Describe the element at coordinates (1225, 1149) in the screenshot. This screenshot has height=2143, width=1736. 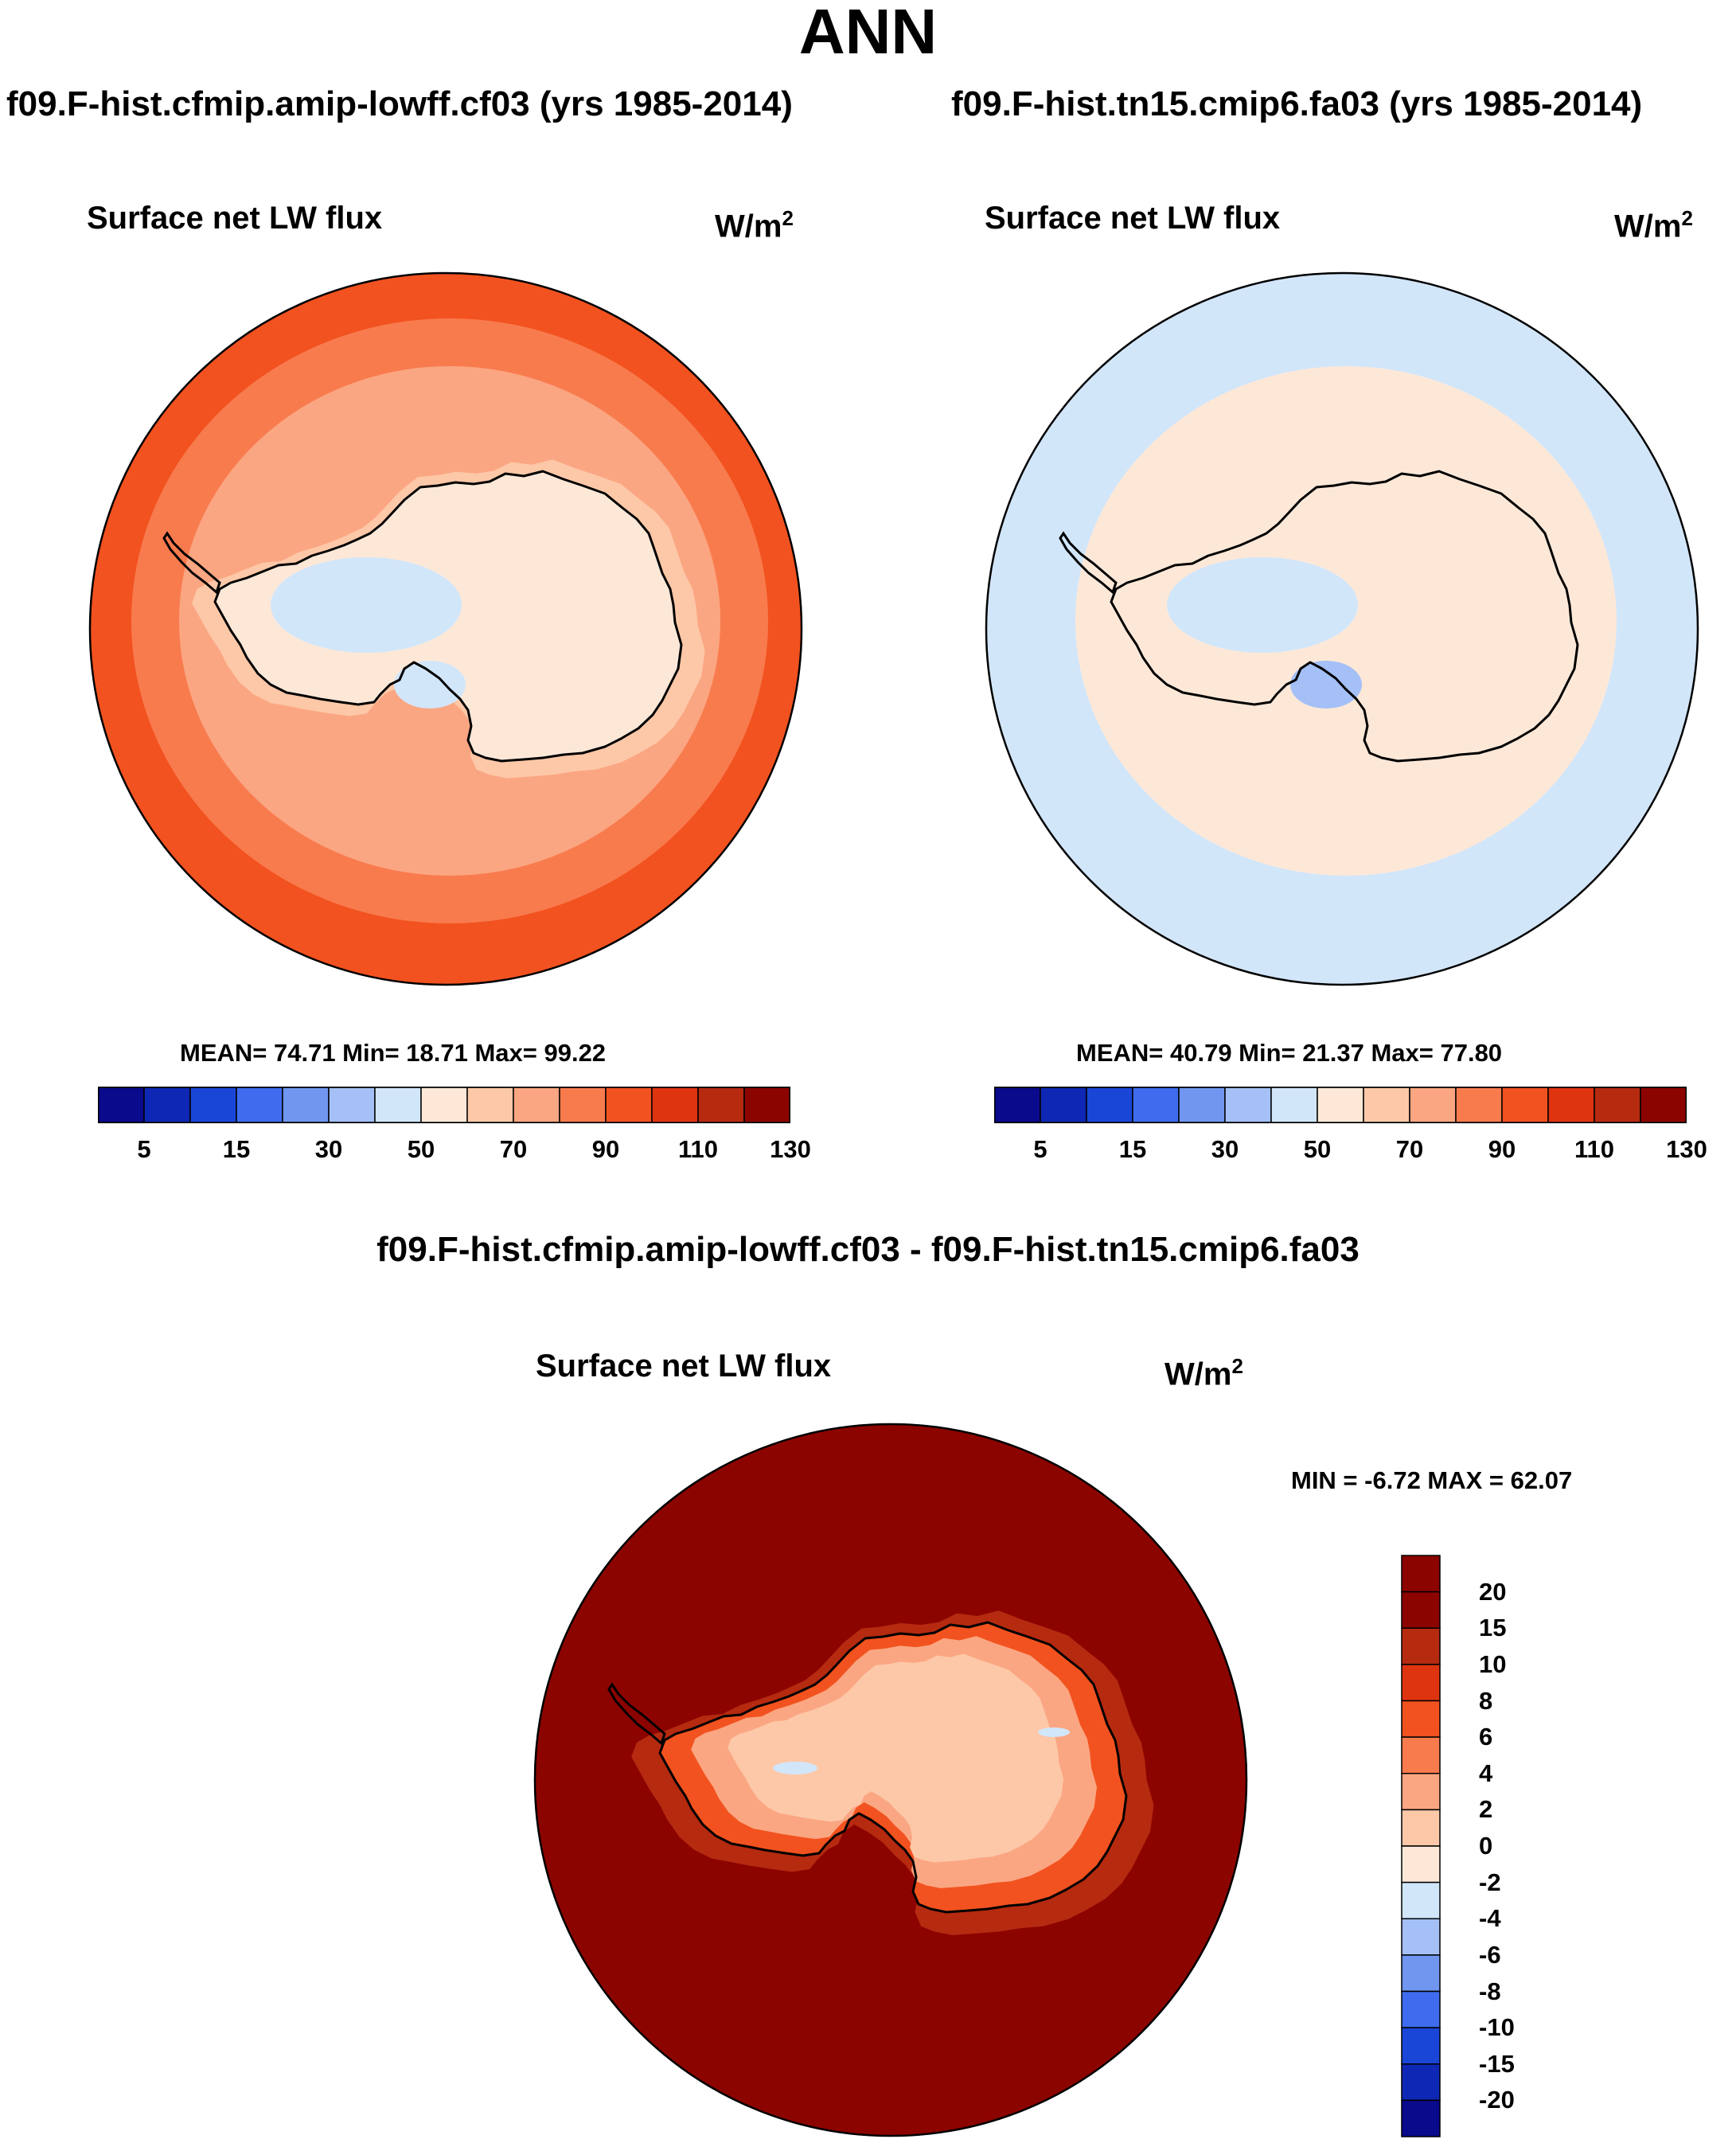
I see `right-colorbar-tick-2: 30` at that location.